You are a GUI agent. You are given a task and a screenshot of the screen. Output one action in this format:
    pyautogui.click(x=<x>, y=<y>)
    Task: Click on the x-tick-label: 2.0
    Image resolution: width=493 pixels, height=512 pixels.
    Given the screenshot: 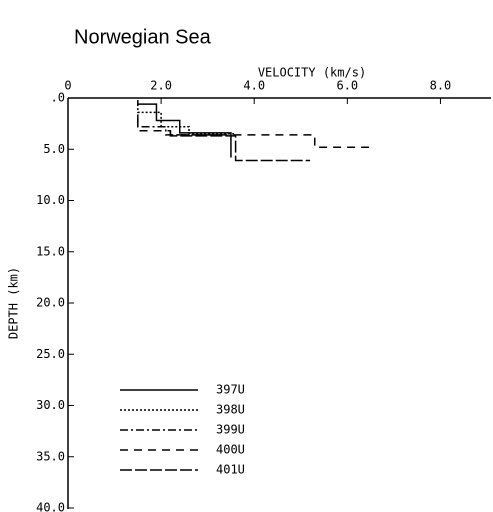 What is the action you would take?
    pyautogui.click(x=161, y=86)
    